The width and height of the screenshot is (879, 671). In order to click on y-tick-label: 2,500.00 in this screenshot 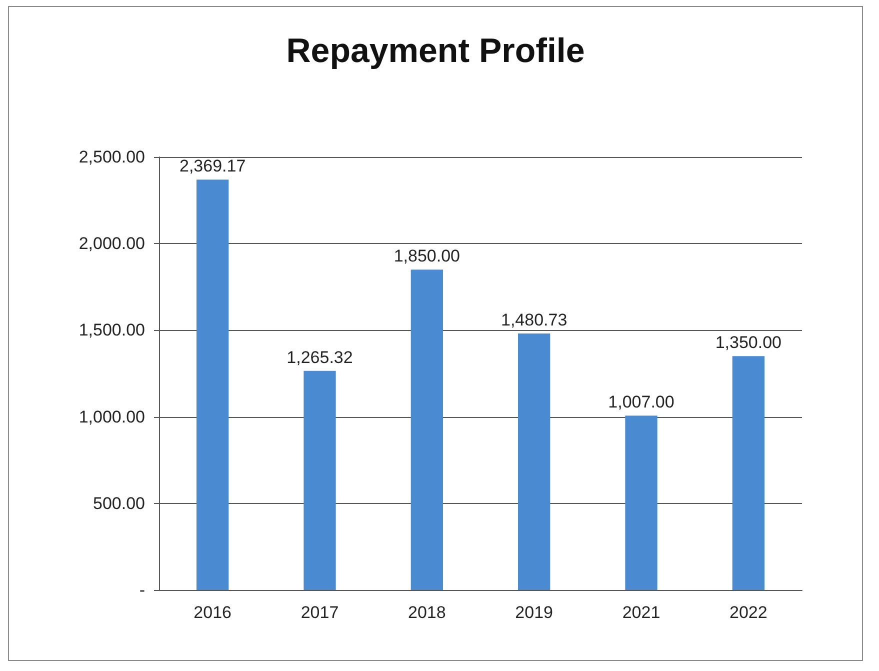, I will do `click(111, 157)`.